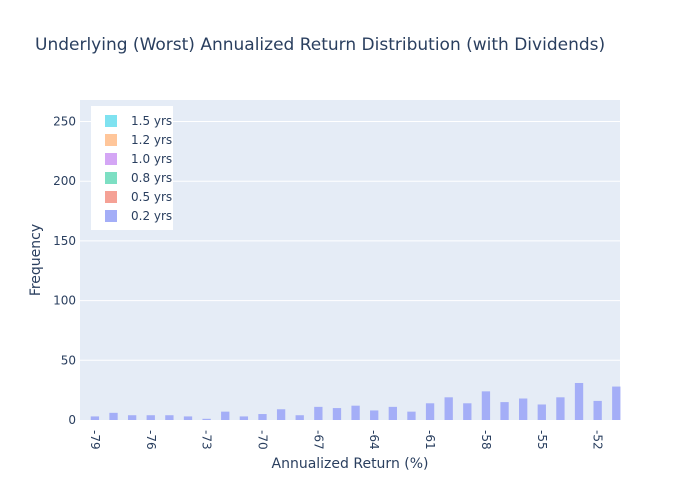 Image resolution: width=700 pixels, height=500 pixels. I want to click on legend-label: 0.8 yrs, so click(151, 178).